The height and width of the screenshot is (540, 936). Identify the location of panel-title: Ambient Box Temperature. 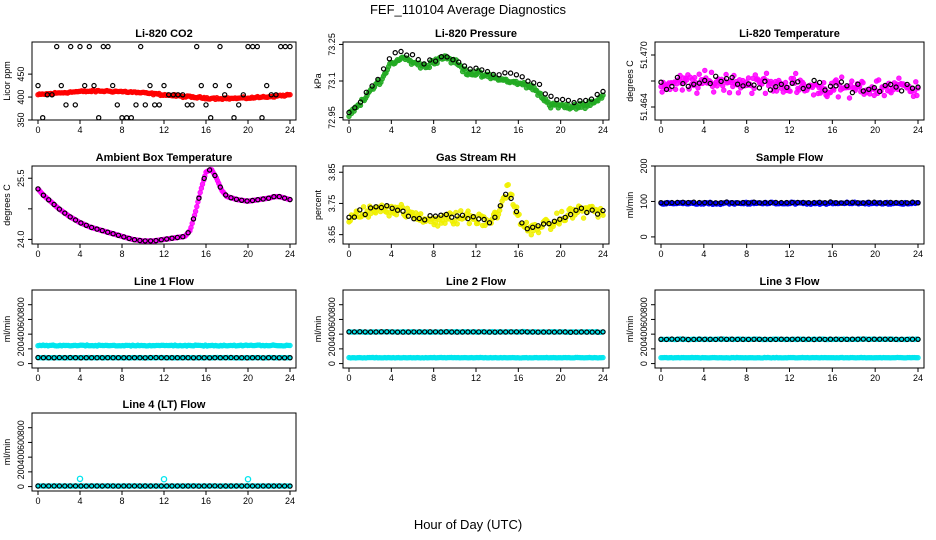
(164, 158).